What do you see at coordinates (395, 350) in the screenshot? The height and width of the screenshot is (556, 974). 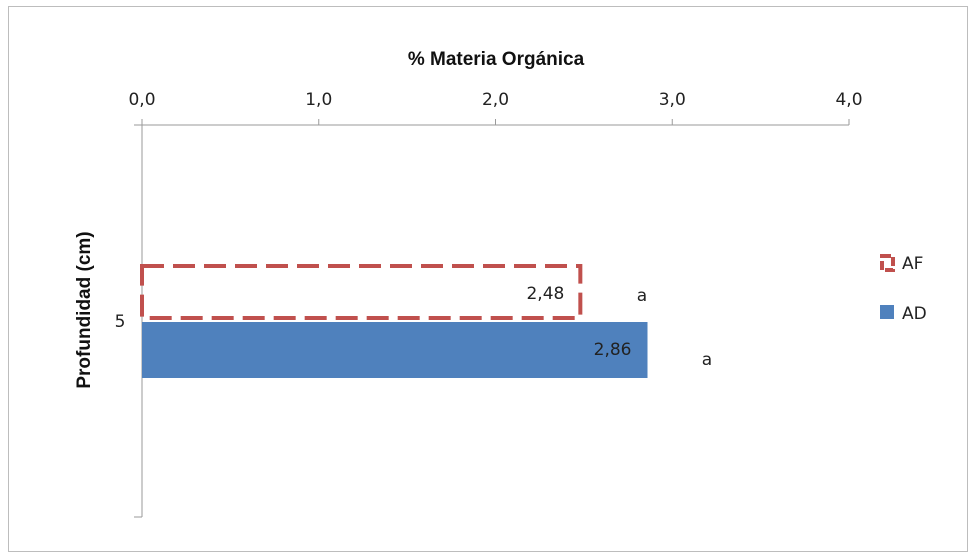 I see `bar-ad` at bounding box center [395, 350].